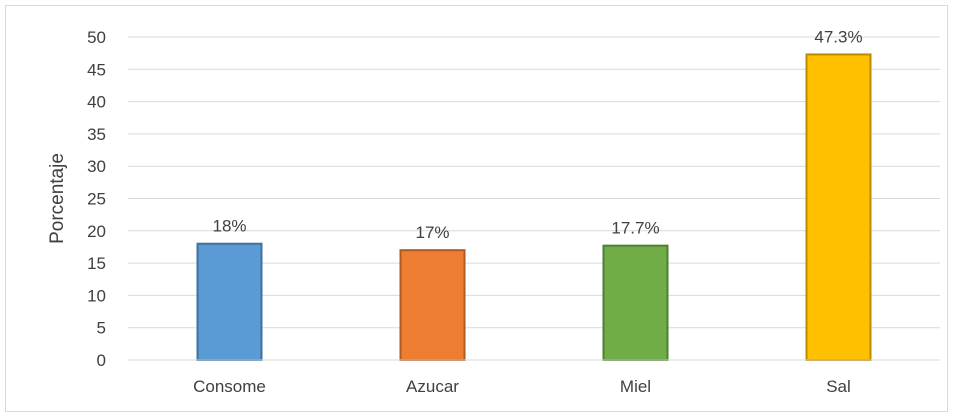 This screenshot has height=417, width=955. Describe the element at coordinates (635, 228) in the screenshot. I see `data-label: 17.7%` at that location.